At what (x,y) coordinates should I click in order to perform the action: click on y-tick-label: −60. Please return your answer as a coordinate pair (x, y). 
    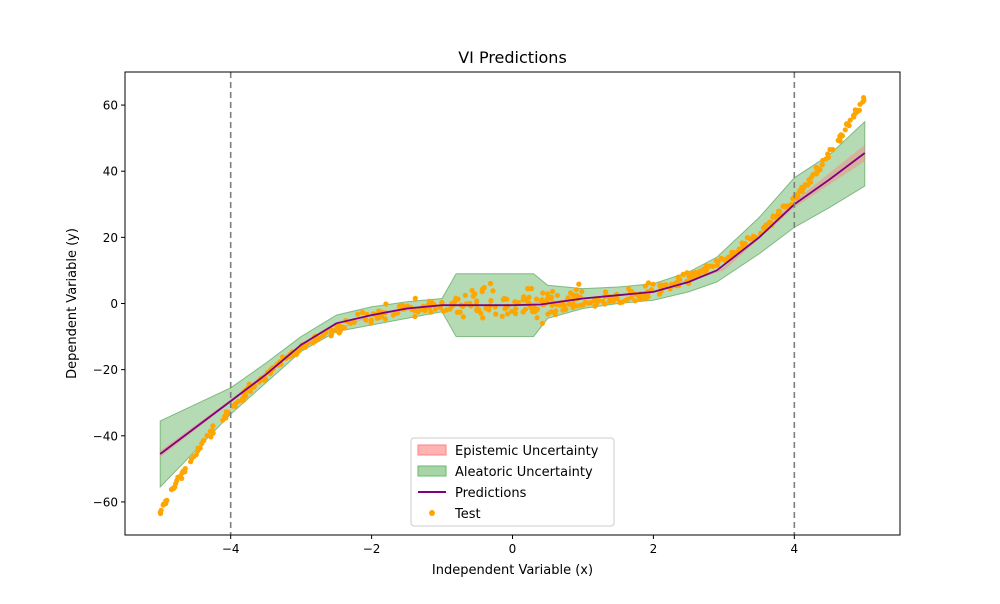
    Looking at the image, I should click on (105, 502).